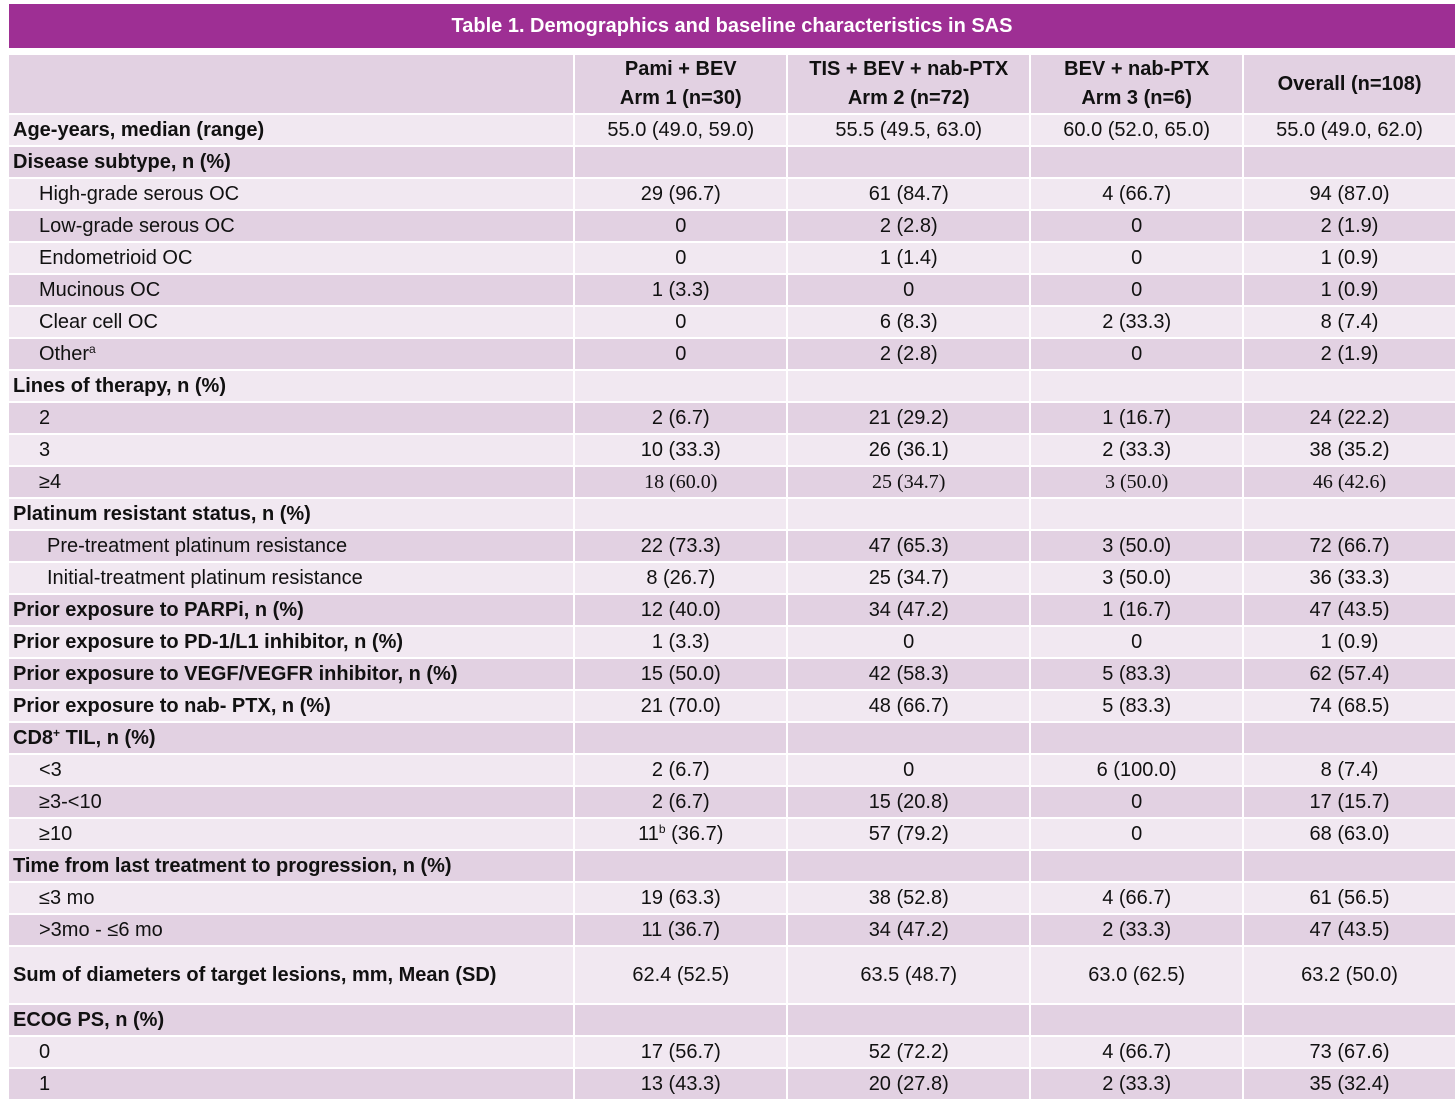 The height and width of the screenshot is (1111, 1455). I want to click on header-cell-arm2: TIS + BEV + nab-PTX Arm 2 (n=72), so click(909, 84).